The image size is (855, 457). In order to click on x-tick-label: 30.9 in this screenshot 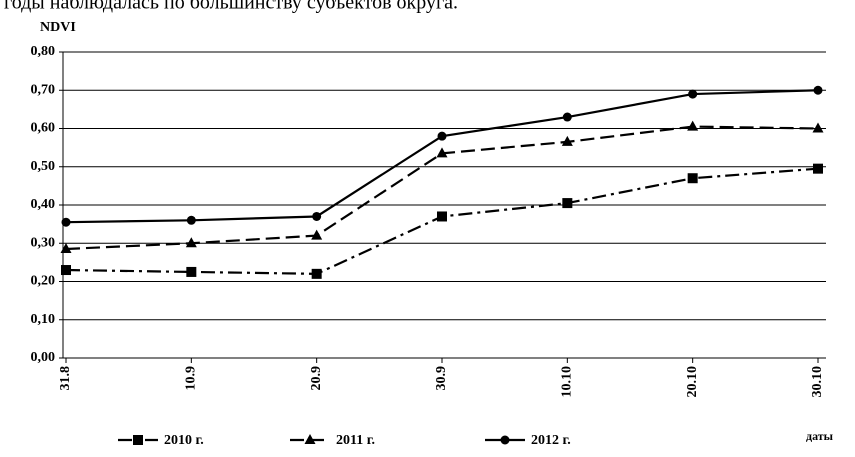, I will do `click(441, 378)`.